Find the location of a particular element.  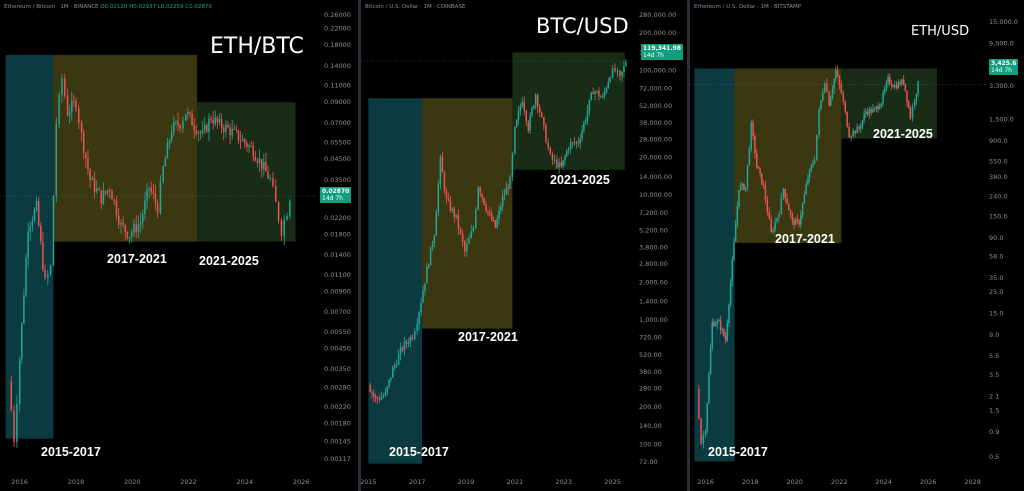

y-tick-label: 2.1 is located at coordinates (994, 396).